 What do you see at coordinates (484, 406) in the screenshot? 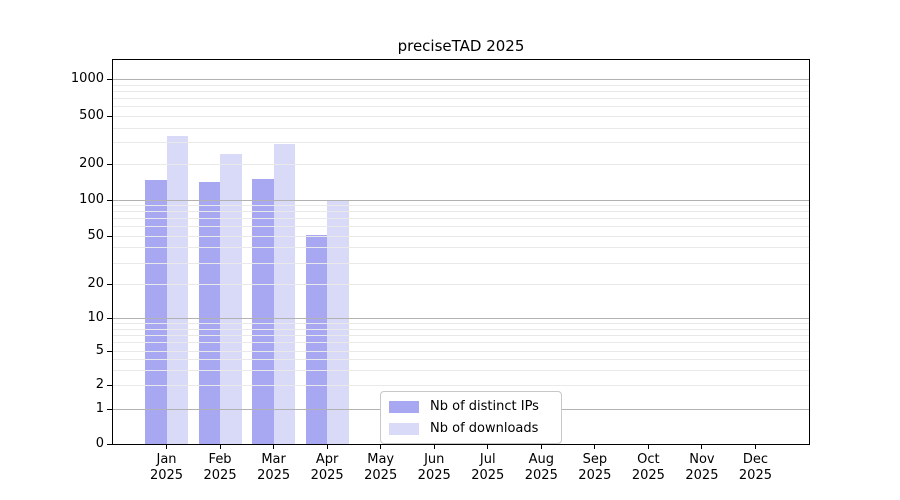
I see `legend-label-distinct-ips: Nb of distinct IPs` at bounding box center [484, 406].